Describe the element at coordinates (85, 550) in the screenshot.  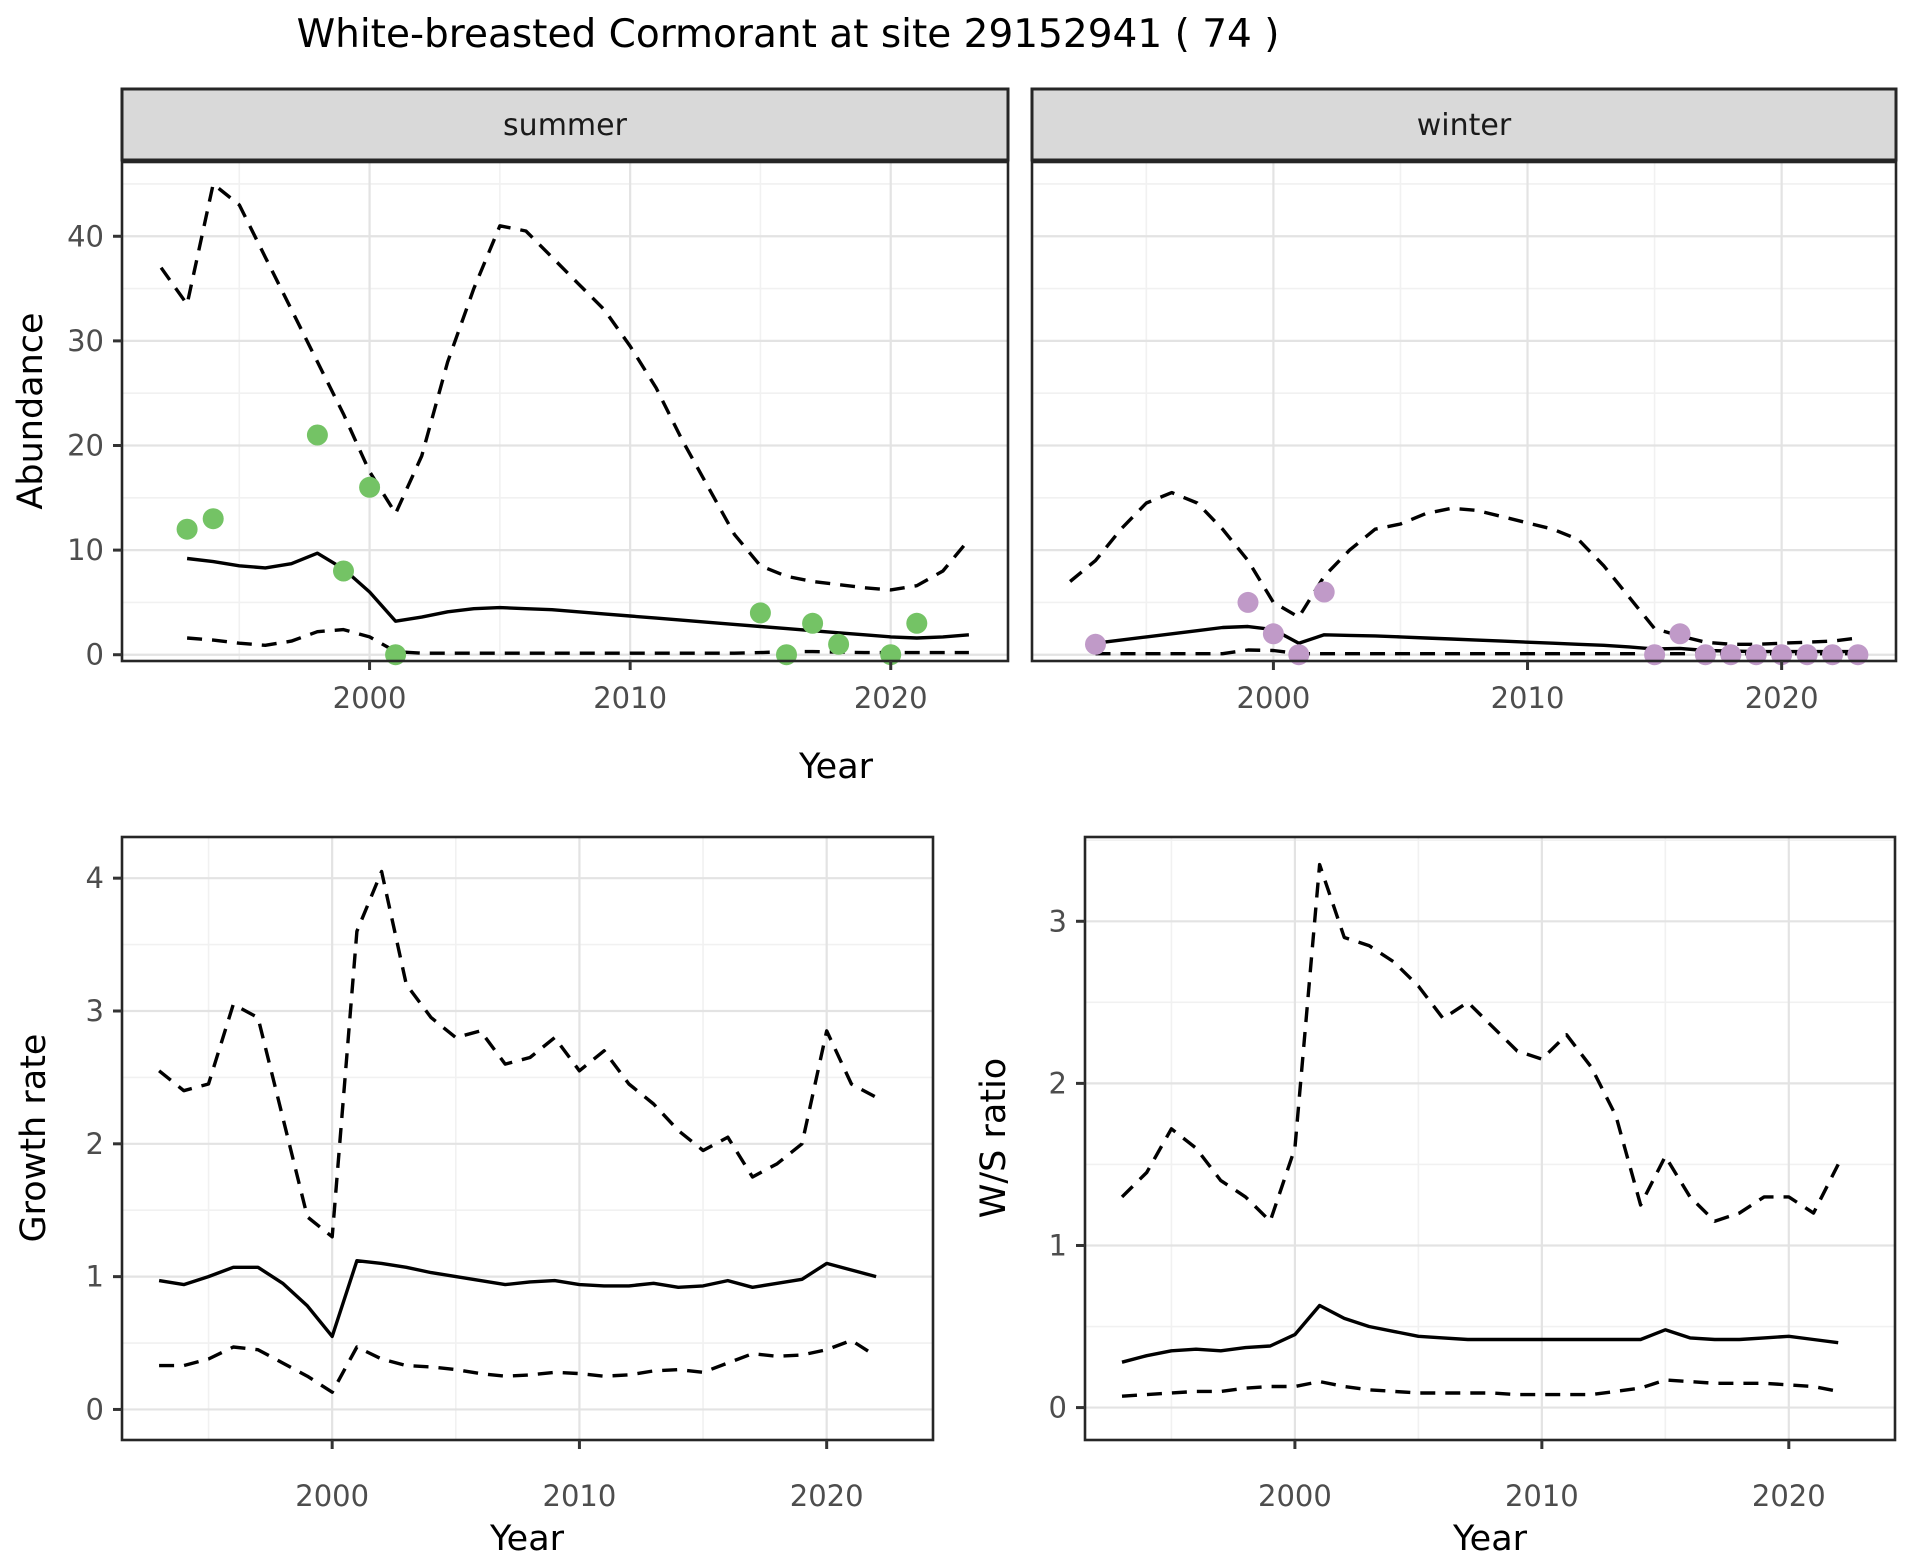
I see `y-tick-label: 10` at that location.